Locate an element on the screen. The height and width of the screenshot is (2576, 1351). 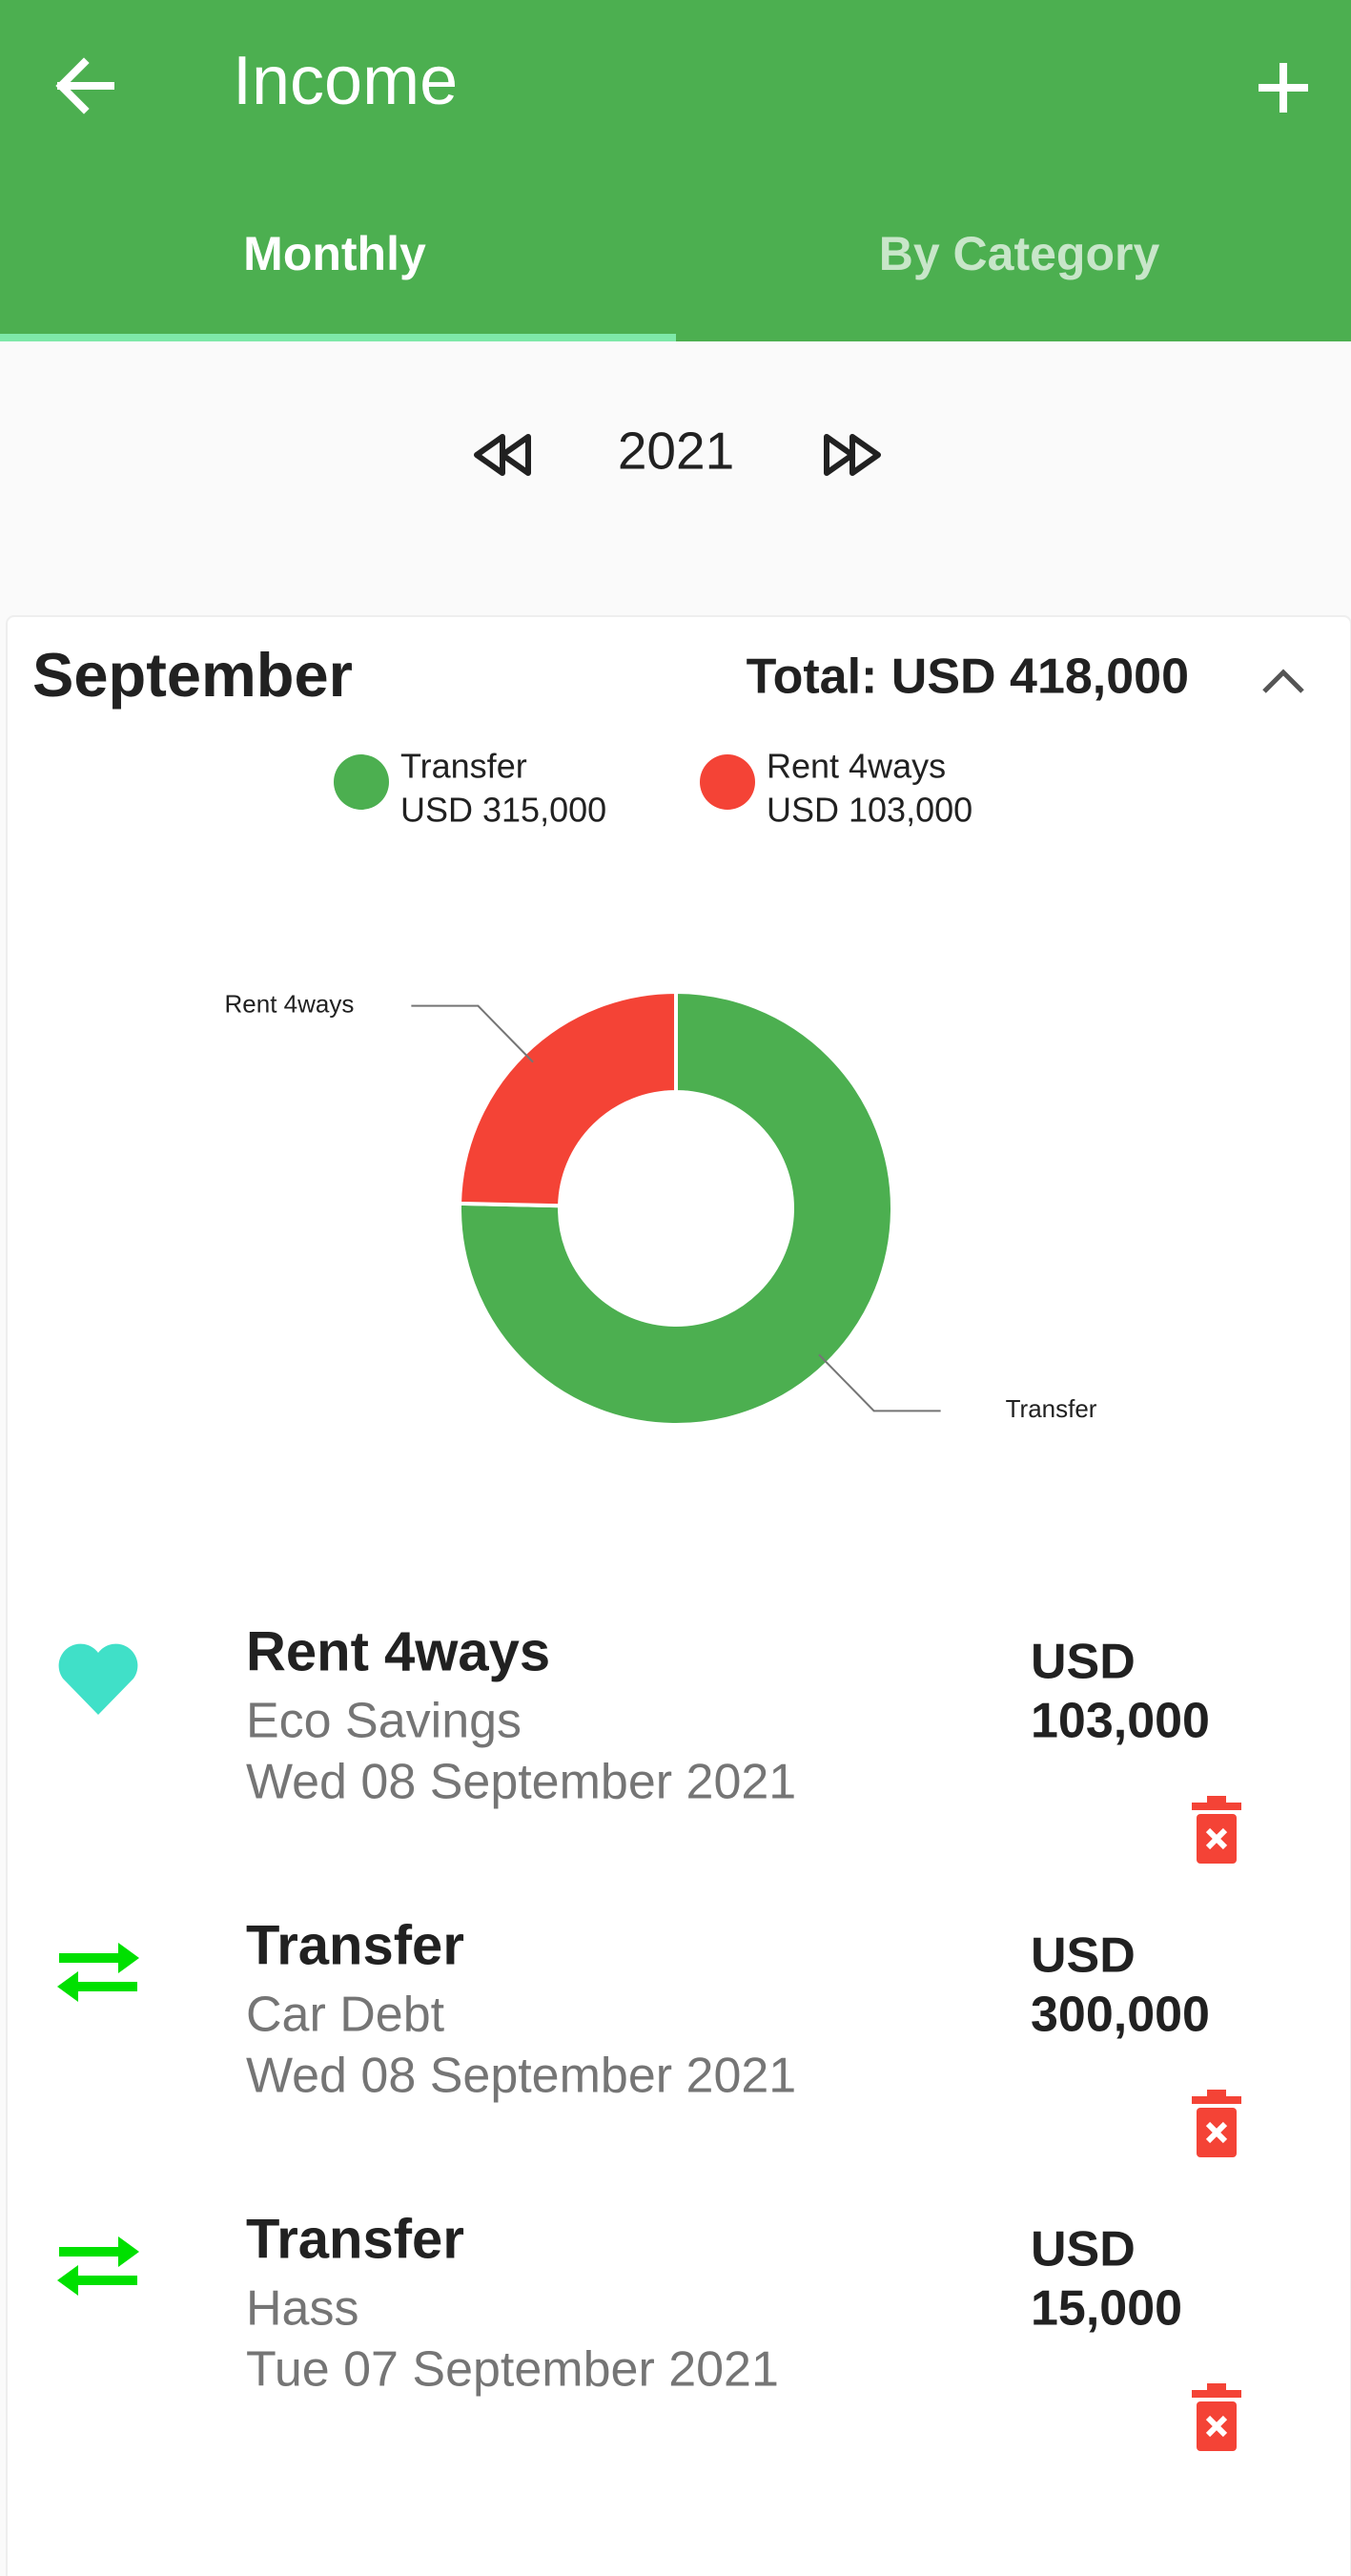
month-total: Total: USD 418,000 is located at coordinates (968, 677).